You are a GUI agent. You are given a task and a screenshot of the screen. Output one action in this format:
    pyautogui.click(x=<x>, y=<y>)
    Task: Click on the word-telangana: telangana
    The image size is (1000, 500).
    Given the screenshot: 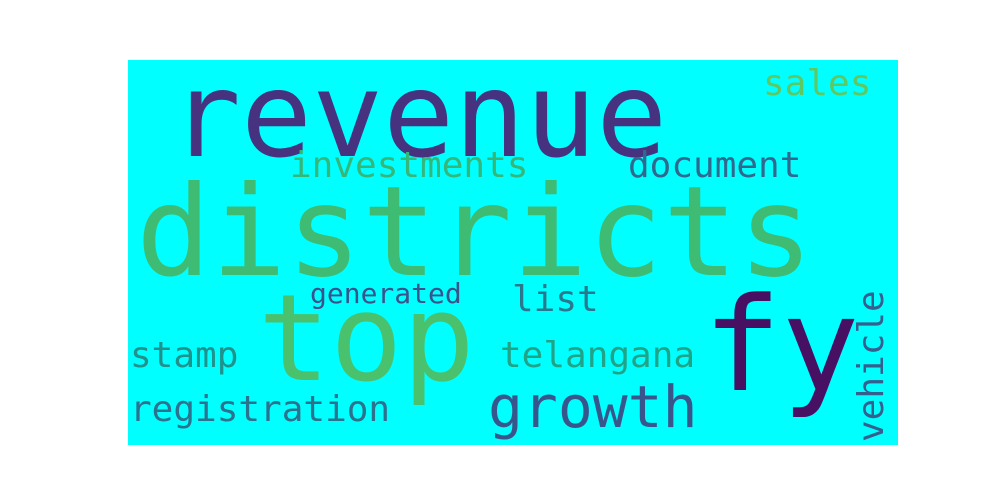 What is the action you would take?
    pyautogui.click(x=598, y=355)
    